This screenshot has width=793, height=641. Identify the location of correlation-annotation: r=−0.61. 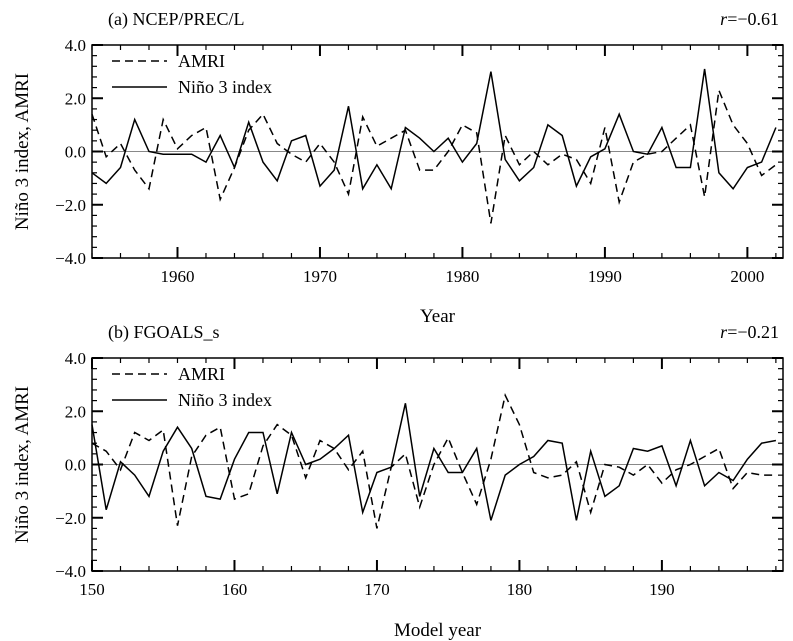
(749, 19).